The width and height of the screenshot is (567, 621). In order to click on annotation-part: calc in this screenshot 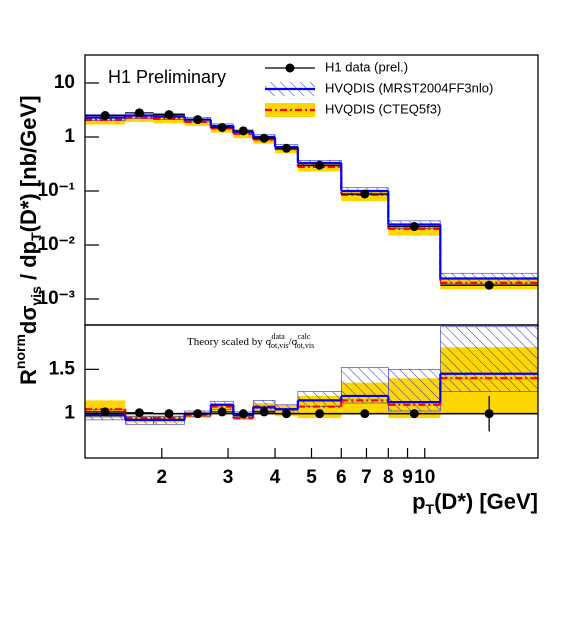, I will do `click(304, 336)`.